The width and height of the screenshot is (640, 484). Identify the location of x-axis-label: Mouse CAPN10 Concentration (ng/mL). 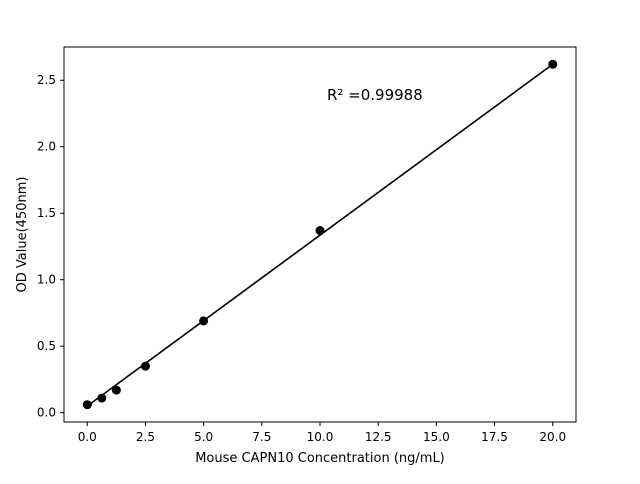
(320, 458).